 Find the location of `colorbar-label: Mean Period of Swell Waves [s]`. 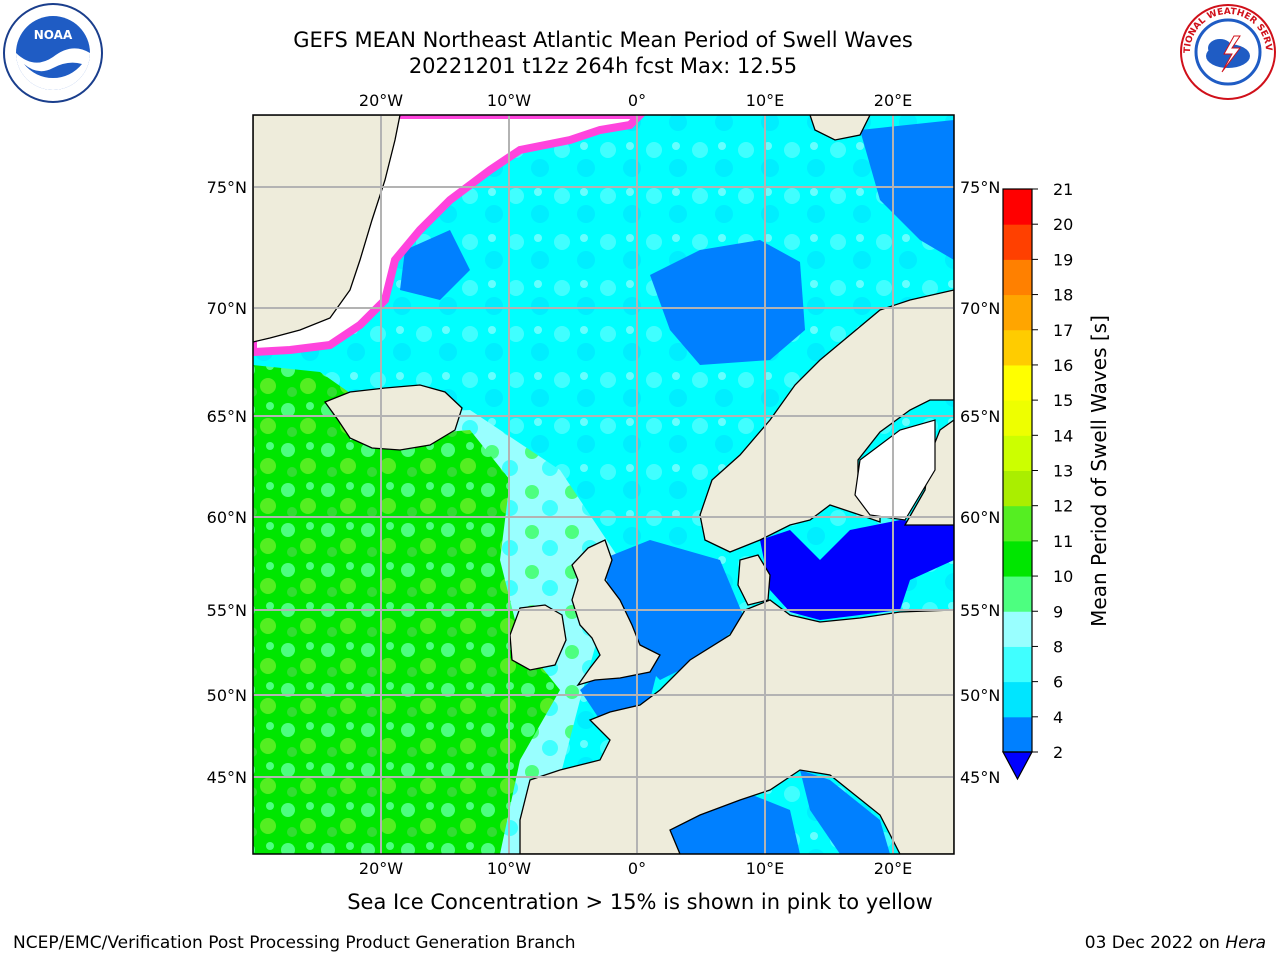

colorbar-label: Mean Period of Swell Waves [s] is located at coordinates (1099, 471).